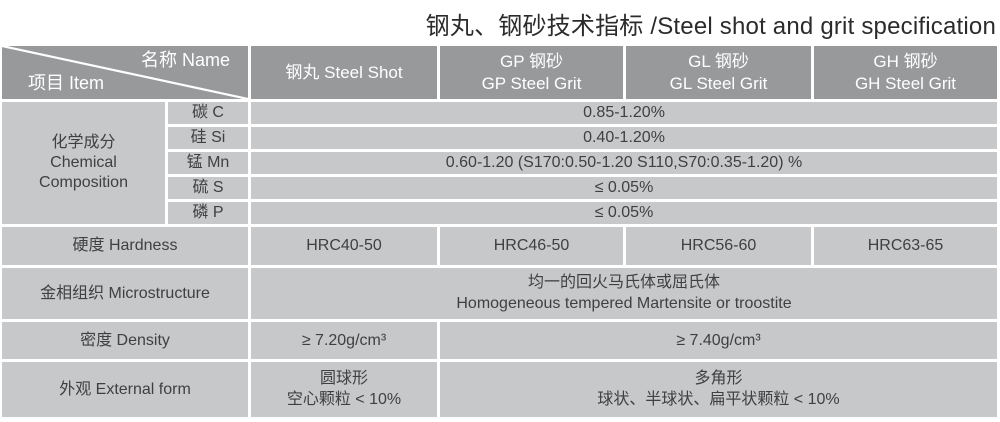 The height and width of the screenshot is (422, 1000). I want to click on header-col-steel-shot-line1: 钢丸 Steel Shot, so click(344, 72).